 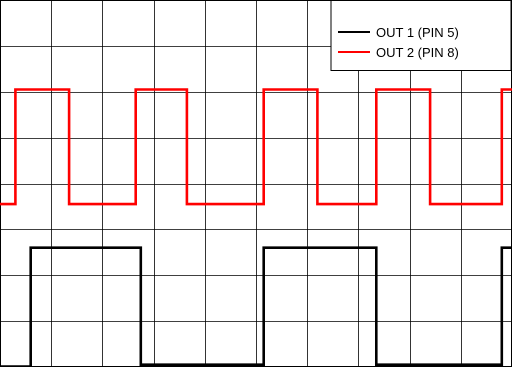 I want to click on legend: OUT 1 (PIN 5) OUT 2 (PIN 8), so click(x=421, y=35).